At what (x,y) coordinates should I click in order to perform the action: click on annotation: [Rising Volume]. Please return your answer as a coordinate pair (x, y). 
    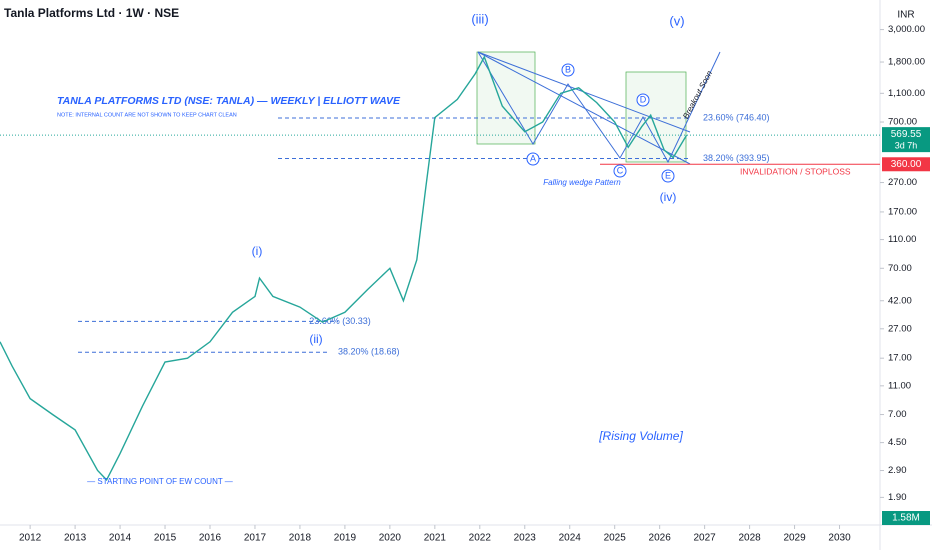
    Looking at the image, I should click on (640, 436).